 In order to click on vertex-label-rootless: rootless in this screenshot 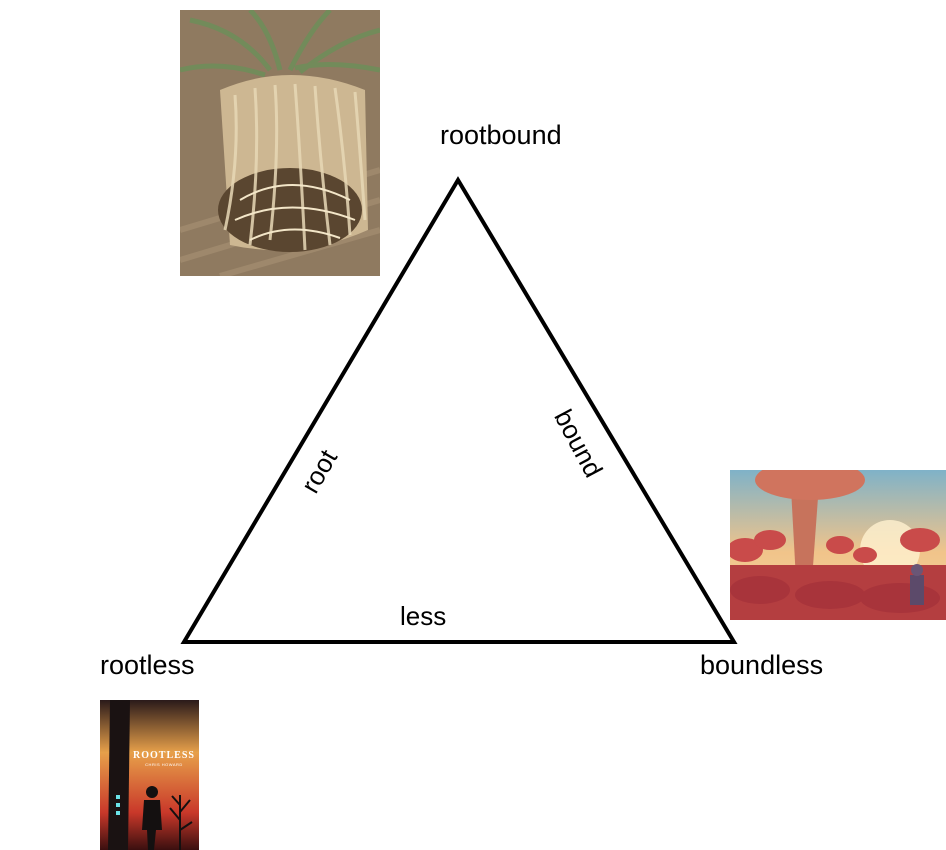, I will do `click(147, 665)`.